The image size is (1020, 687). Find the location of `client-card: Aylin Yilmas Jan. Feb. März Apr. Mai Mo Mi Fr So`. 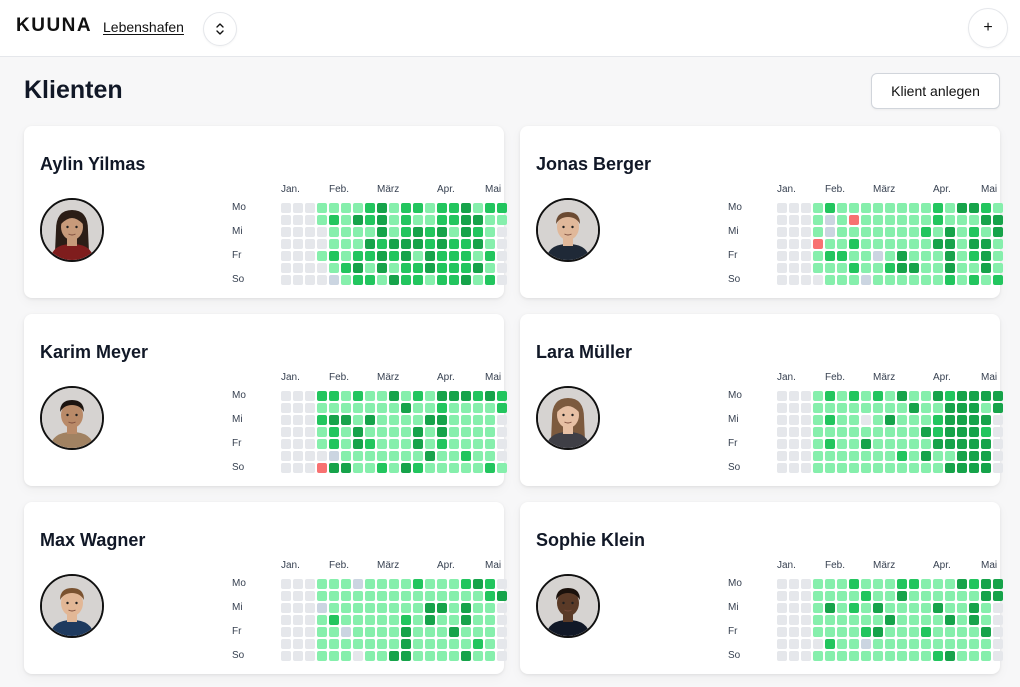

client-card: Aylin Yilmas Jan. Feb. März Apr. Mai Mo Mi Fr So is located at coordinates (265, 212).